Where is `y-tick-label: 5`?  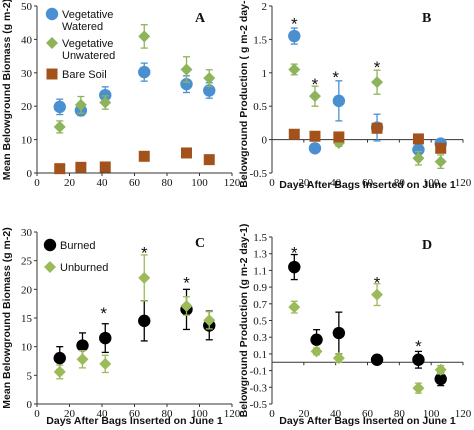
y-tick-label: 5 is located at coordinates (30, 376).